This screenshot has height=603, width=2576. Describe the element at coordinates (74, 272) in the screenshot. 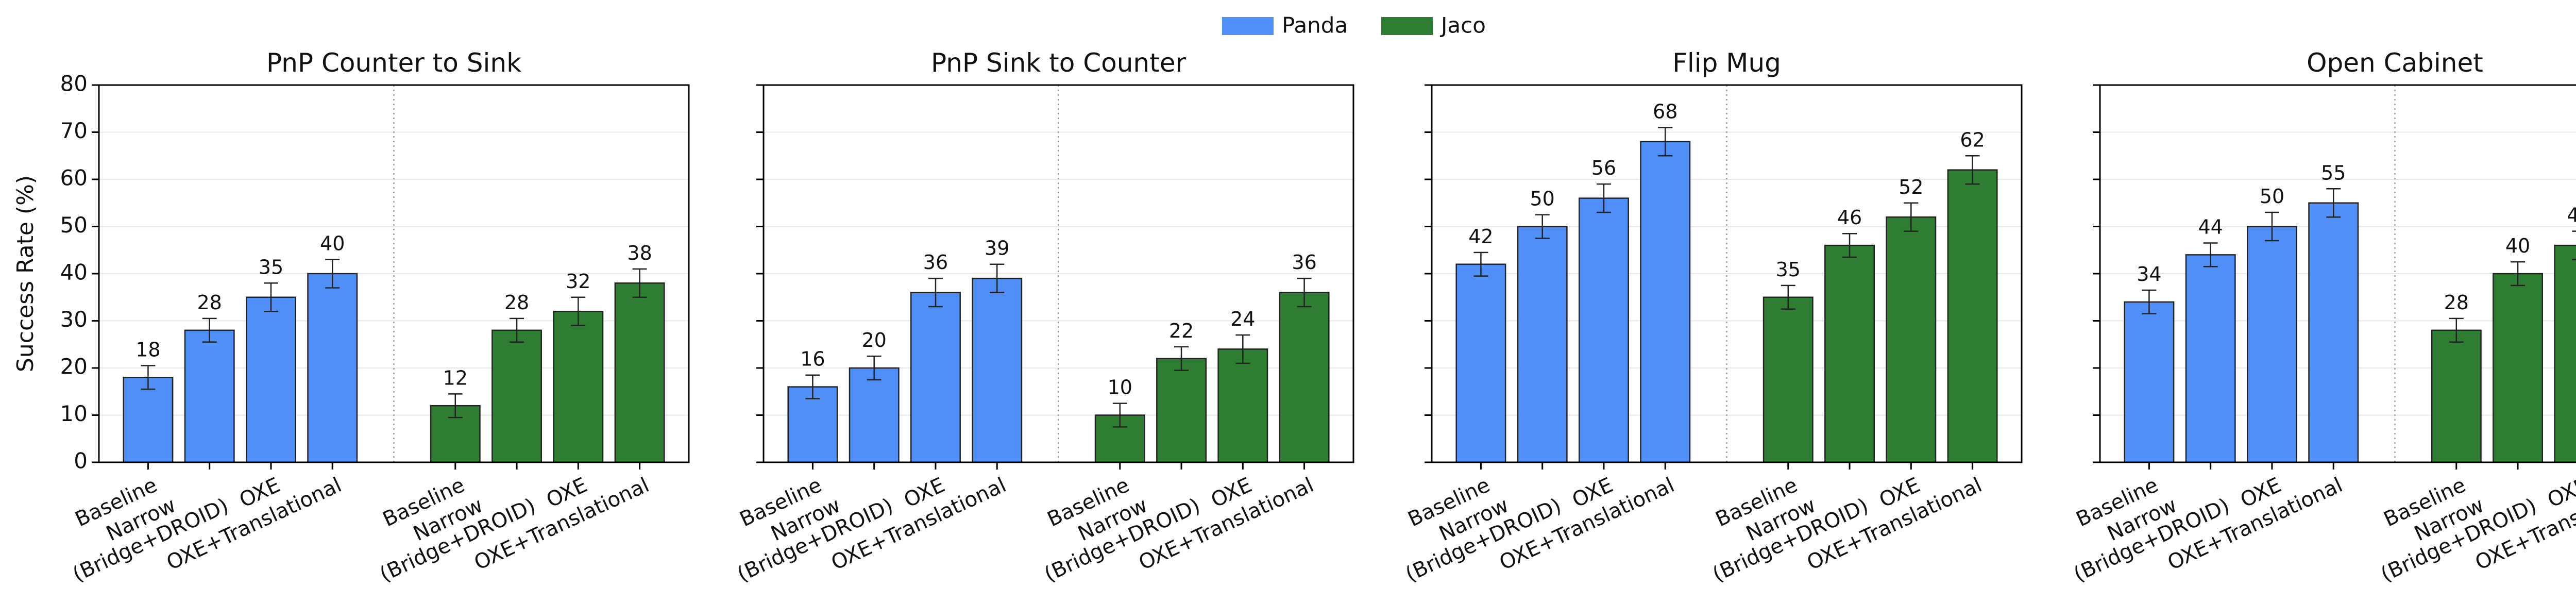

I see `y-tick-label: 40` at that location.